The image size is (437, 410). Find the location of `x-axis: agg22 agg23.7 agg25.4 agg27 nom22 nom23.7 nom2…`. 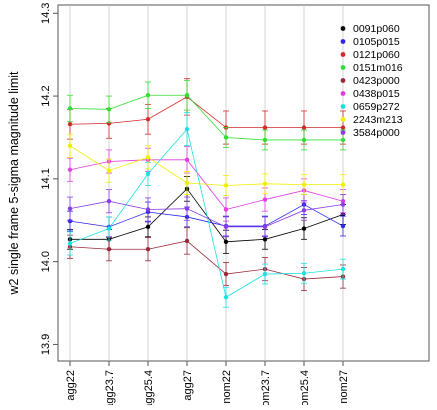

x-axis: agg22 agg23.7 agg25.4 agg27 nom22 nom23.7 nom2… is located at coordinates (207, 385).